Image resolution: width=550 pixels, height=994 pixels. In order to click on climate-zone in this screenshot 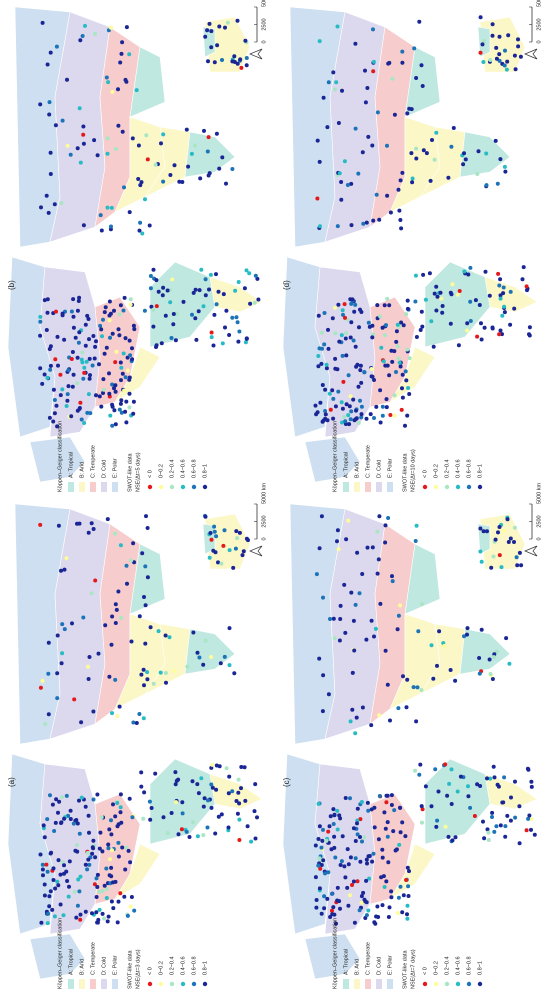, I will do `click(332, 459)`.